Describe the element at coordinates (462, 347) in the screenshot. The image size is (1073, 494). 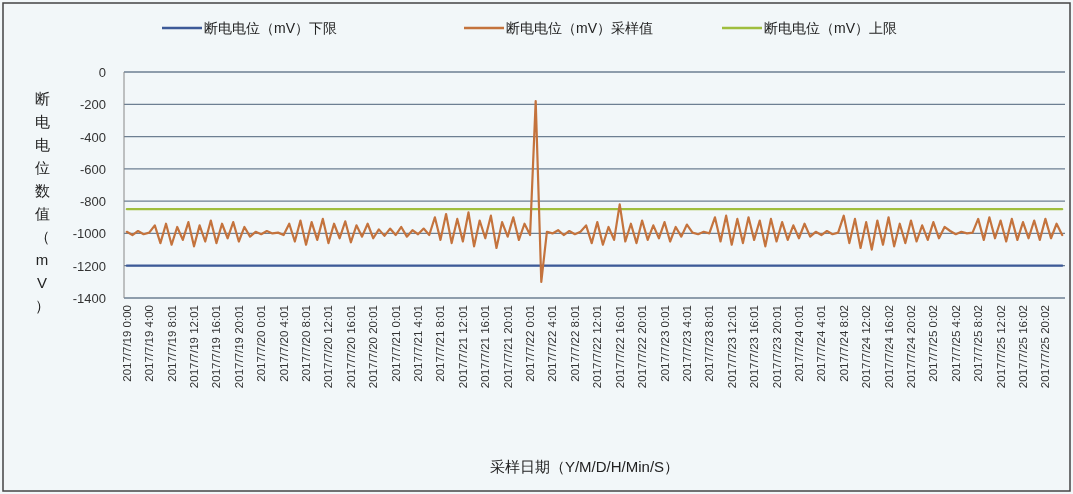
I see `x-tick-label: 2017/7/21 12:01` at that location.